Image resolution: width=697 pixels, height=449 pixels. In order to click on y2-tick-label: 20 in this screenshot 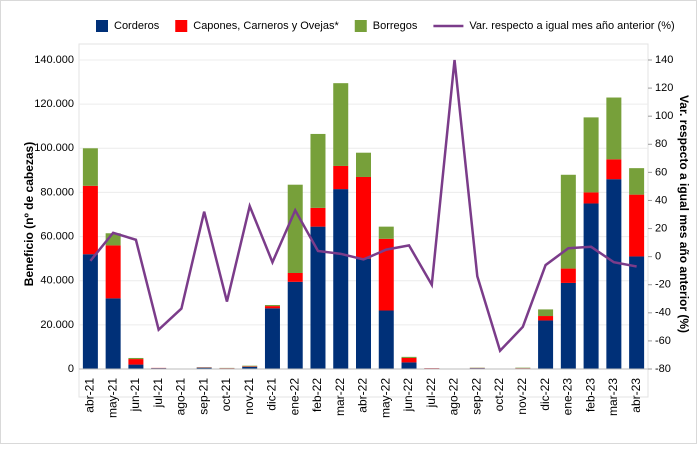, I will do `click(661, 228)`.